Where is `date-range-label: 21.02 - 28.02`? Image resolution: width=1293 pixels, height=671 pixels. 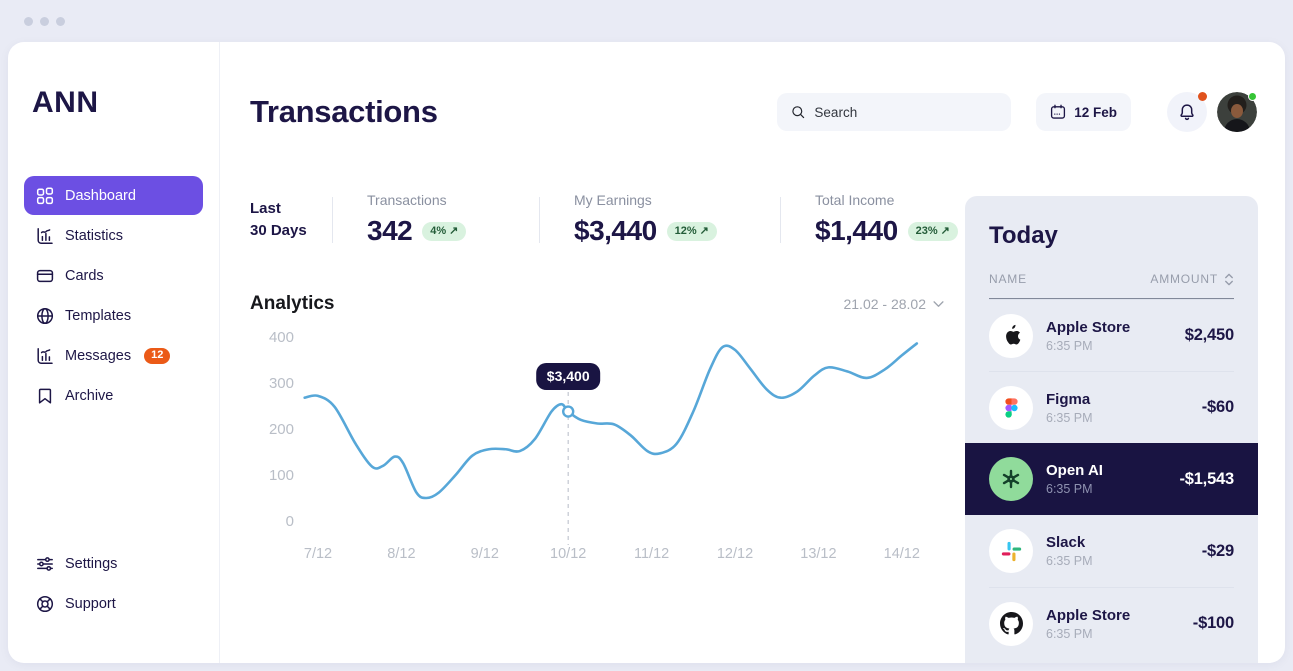 date-range-label: 21.02 - 28.02 is located at coordinates (884, 304).